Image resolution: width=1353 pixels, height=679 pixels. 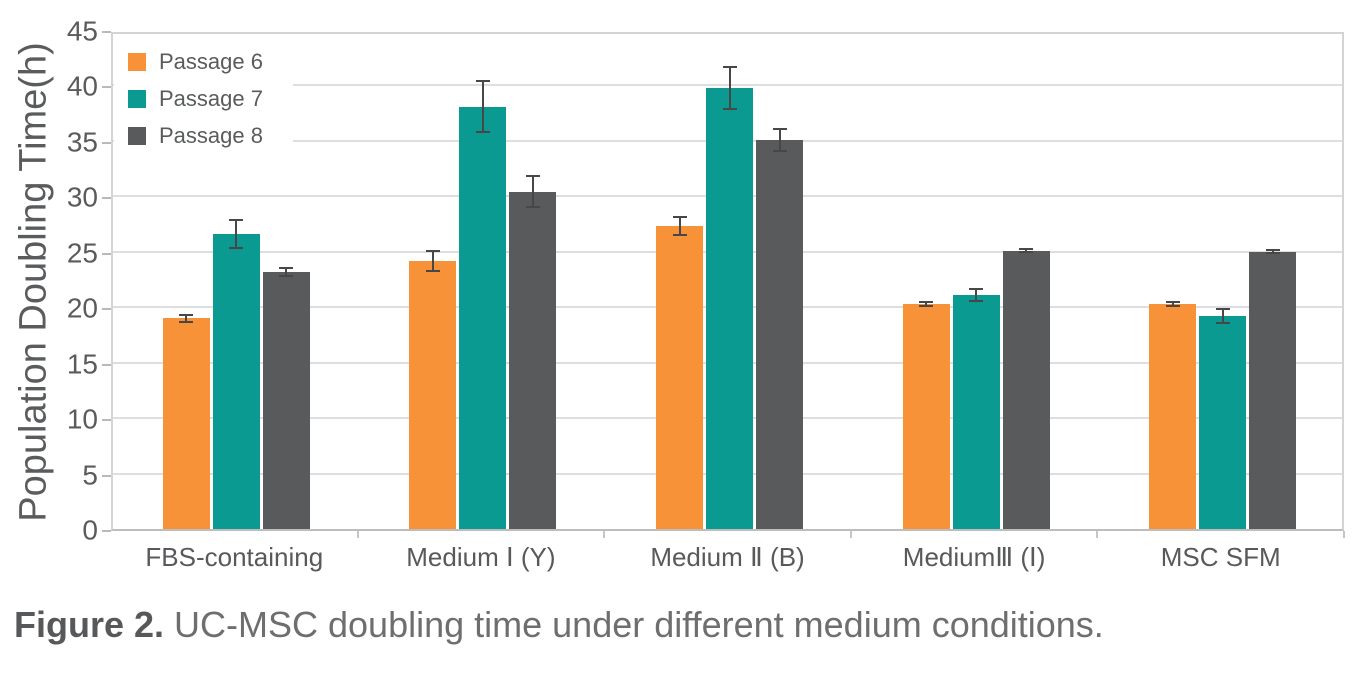 I want to click on y-tick-label: 10, so click(x=82, y=419).